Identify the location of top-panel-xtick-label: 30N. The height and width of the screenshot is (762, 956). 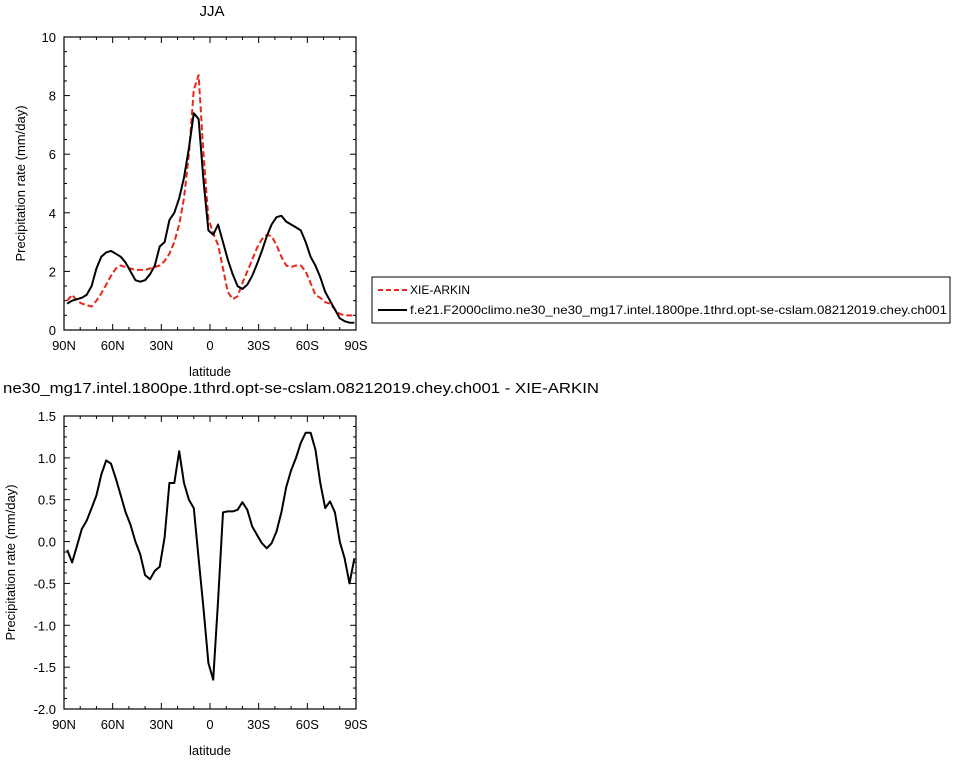
(161, 345).